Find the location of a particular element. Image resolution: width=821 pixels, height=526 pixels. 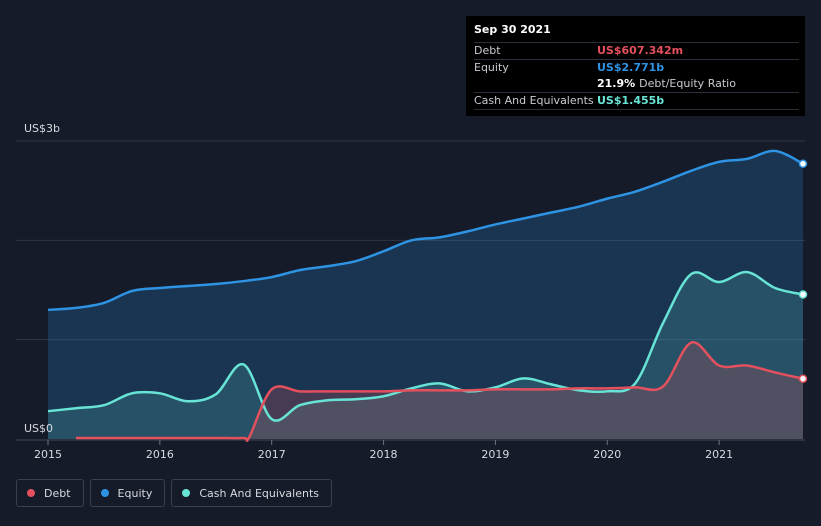

x-tick-label-2015: 2015 is located at coordinates (48, 454).